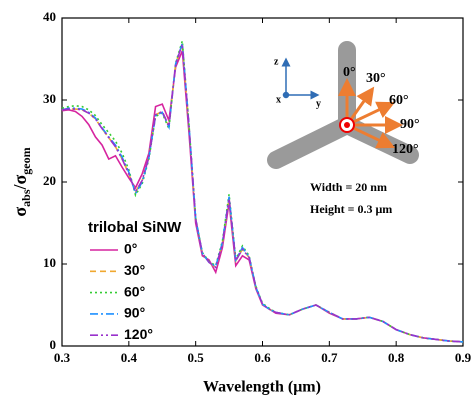  I want to click on legend-title: trilobal SiNW, so click(135, 227).